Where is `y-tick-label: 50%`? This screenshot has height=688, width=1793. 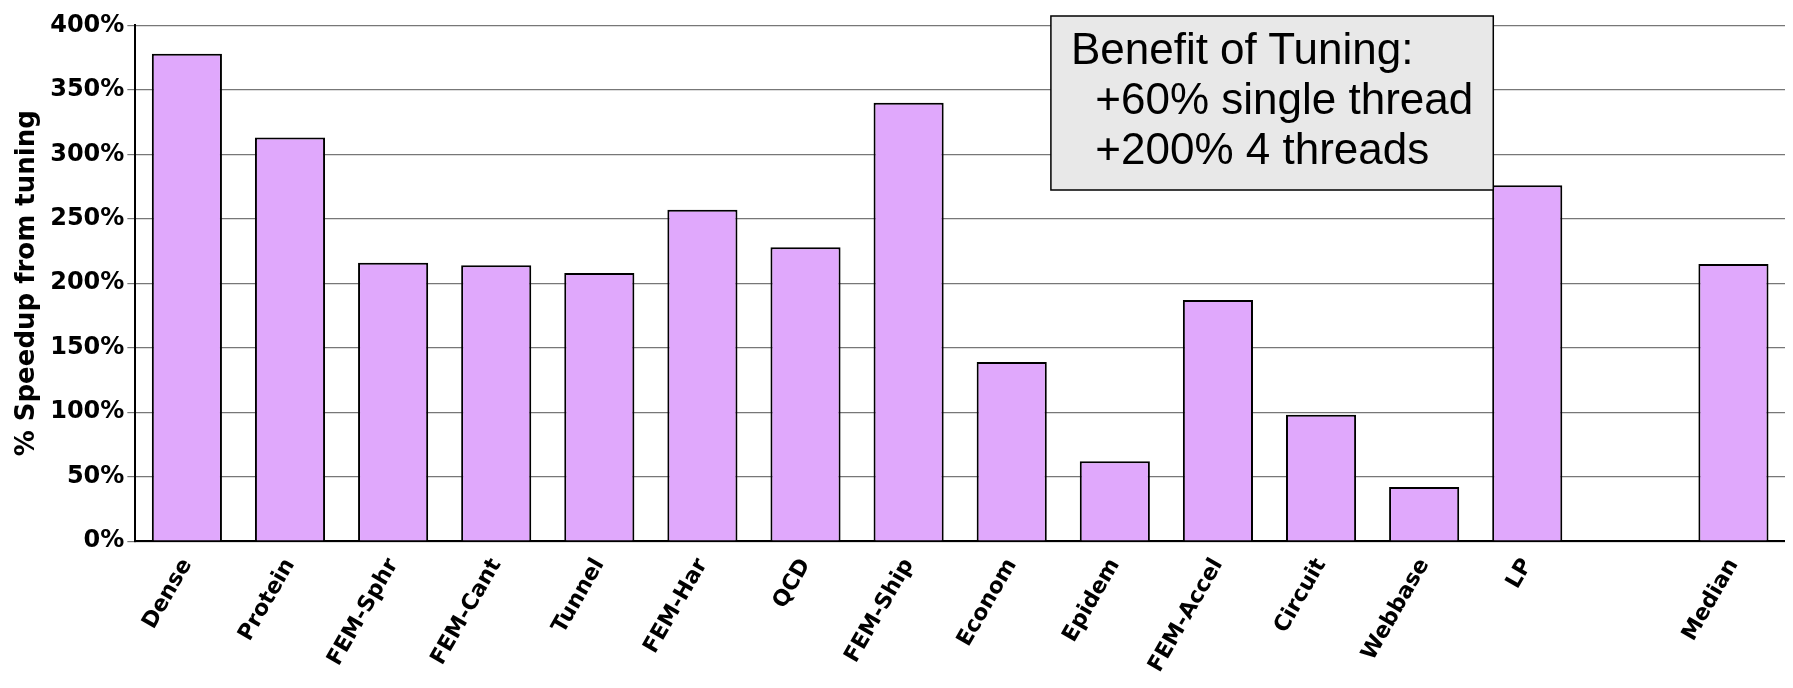
y-tick-label: 50% is located at coordinates (95, 474).